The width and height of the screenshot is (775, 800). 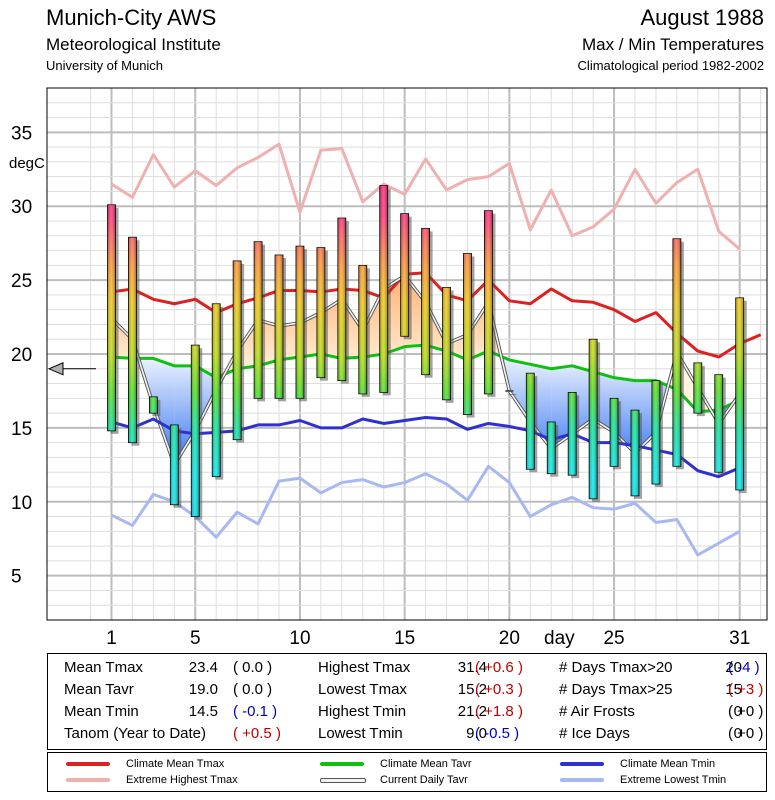 What do you see at coordinates (364, 667) in the screenshot?
I see `extreme-stat-label: Highest Tmax` at bounding box center [364, 667].